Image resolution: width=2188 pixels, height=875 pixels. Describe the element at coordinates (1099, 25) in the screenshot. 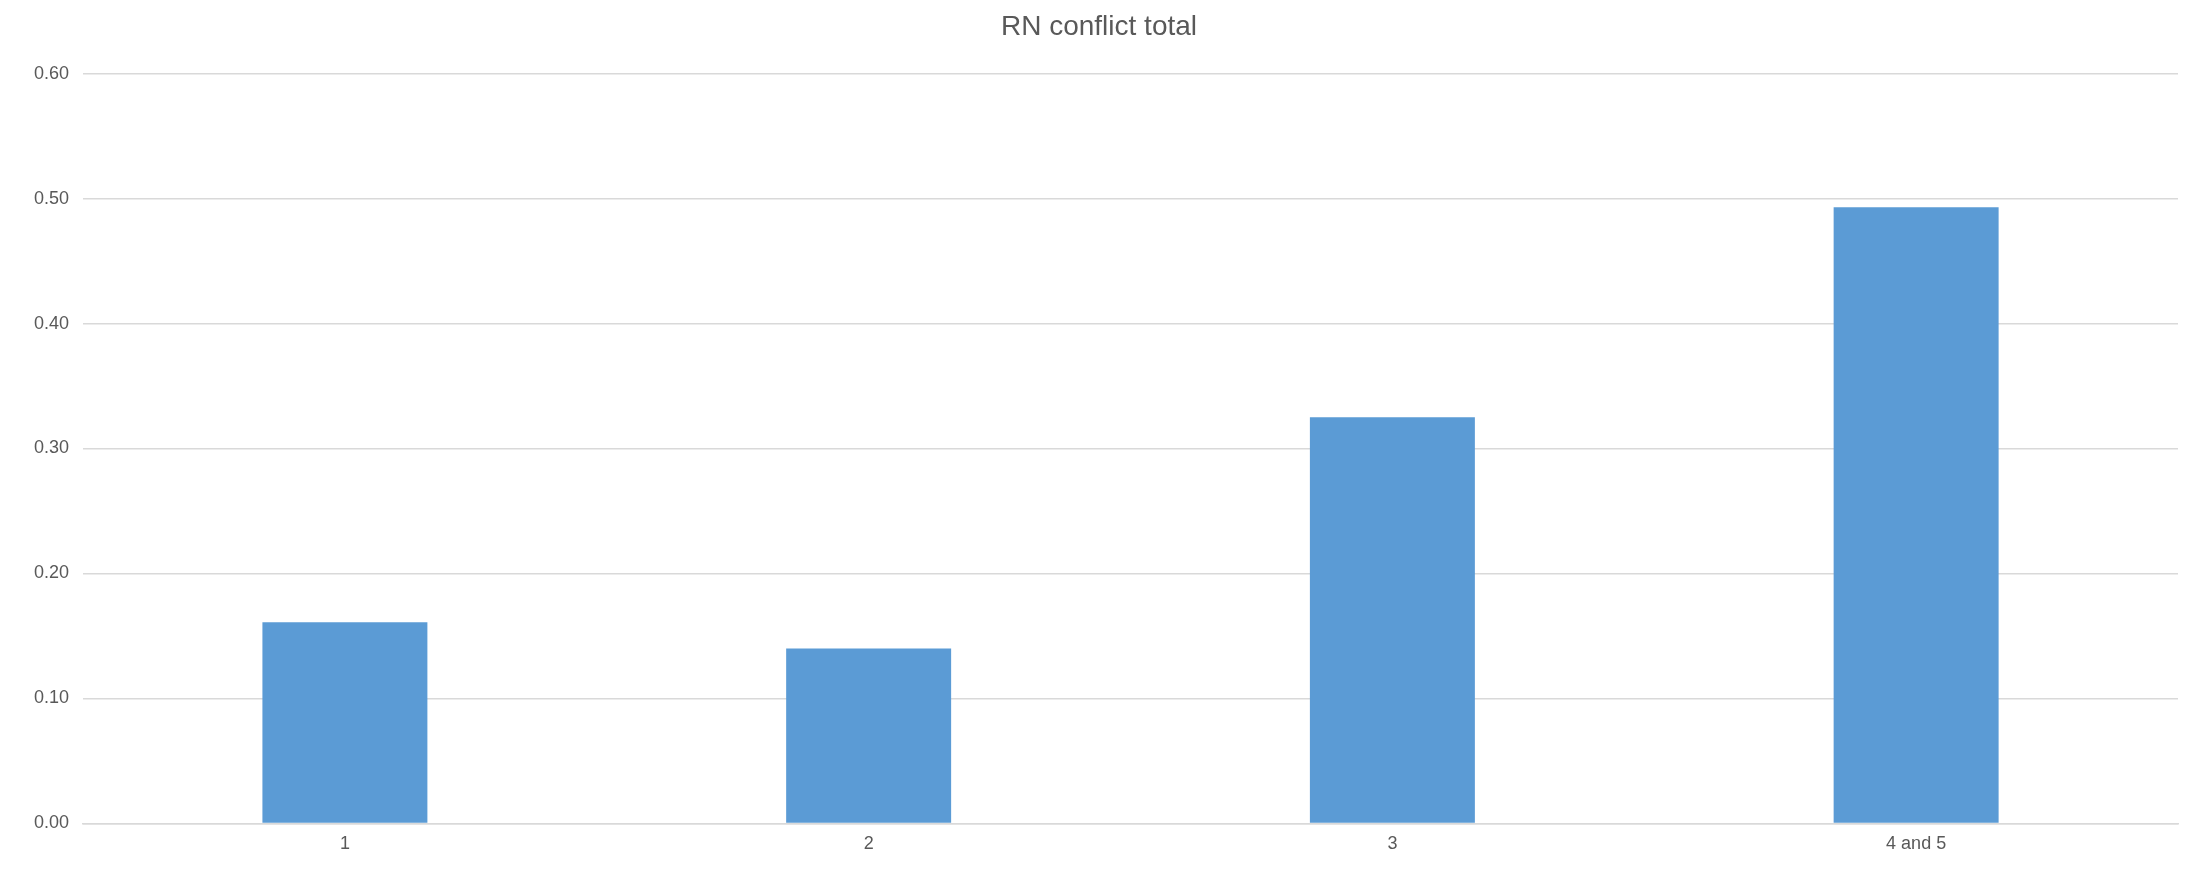

I see `chart-title: RN conflict total` at that location.